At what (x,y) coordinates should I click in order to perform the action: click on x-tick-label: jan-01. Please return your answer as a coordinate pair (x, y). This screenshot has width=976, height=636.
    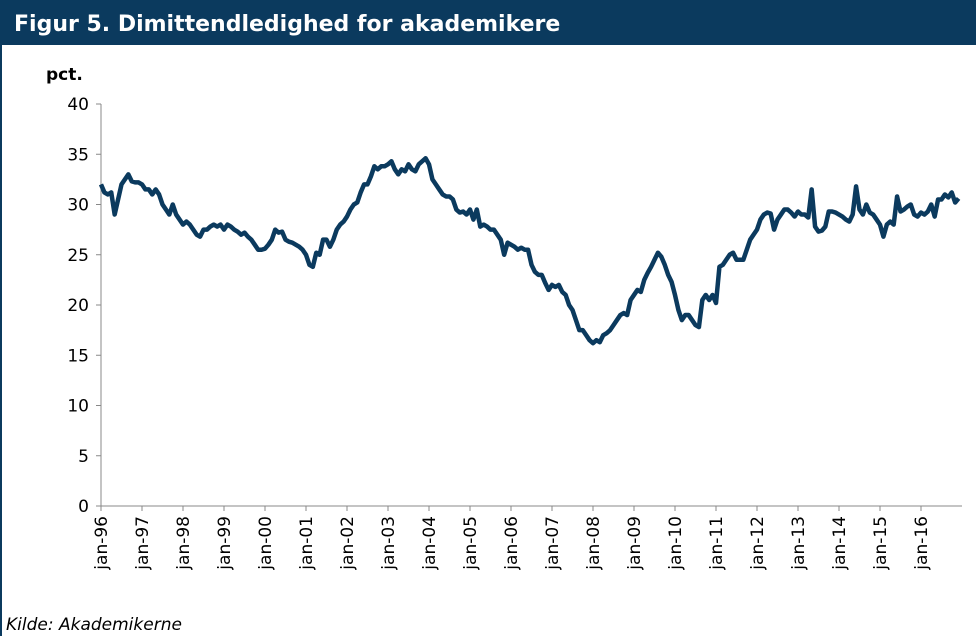
    Looking at the image, I should click on (307, 543).